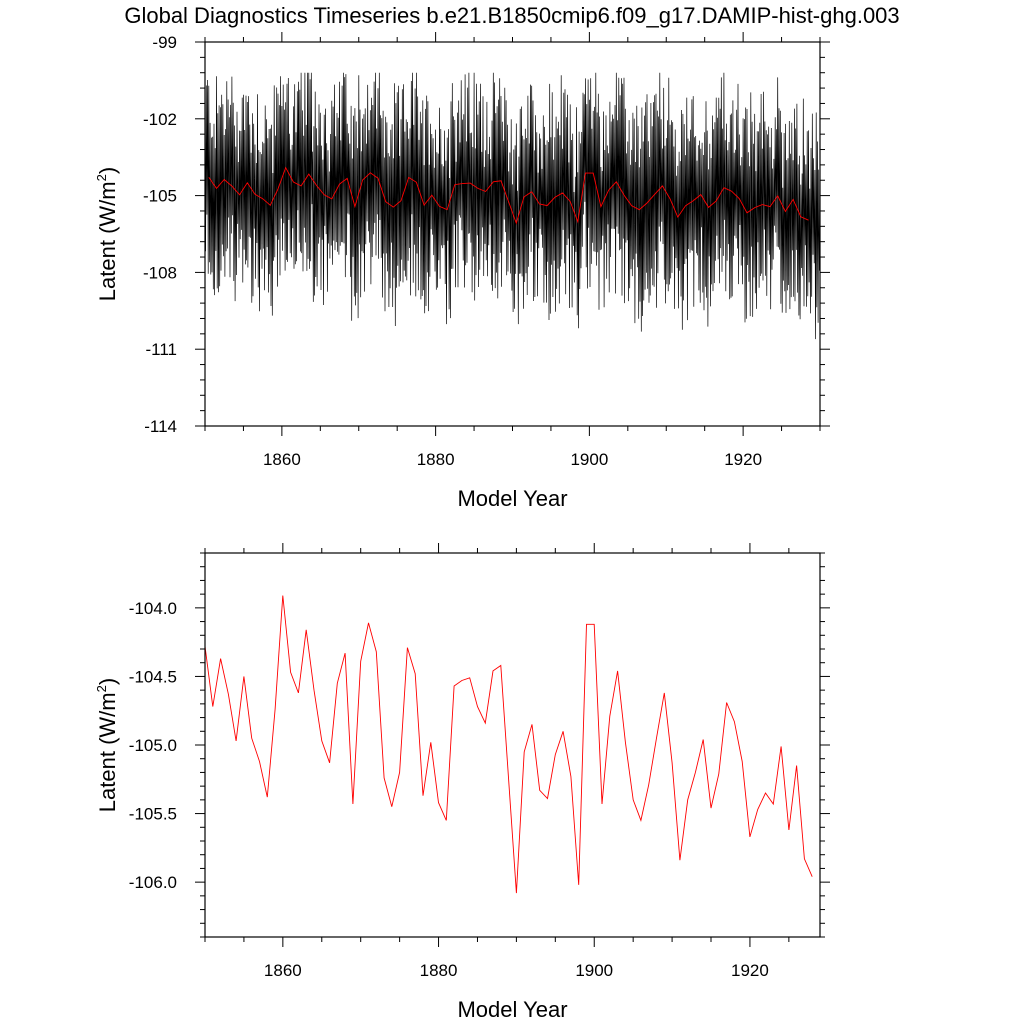  What do you see at coordinates (160, 272) in the screenshot?
I see `y-tick-label: -108` at bounding box center [160, 272].